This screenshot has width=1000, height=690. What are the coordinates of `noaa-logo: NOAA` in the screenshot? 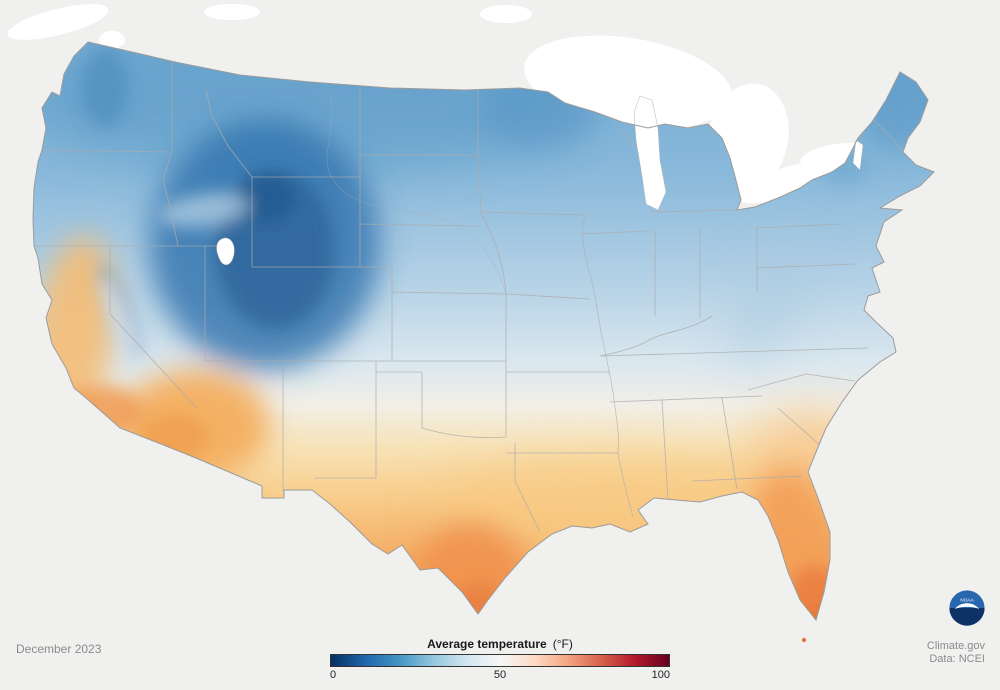 It's located at (967, 608).